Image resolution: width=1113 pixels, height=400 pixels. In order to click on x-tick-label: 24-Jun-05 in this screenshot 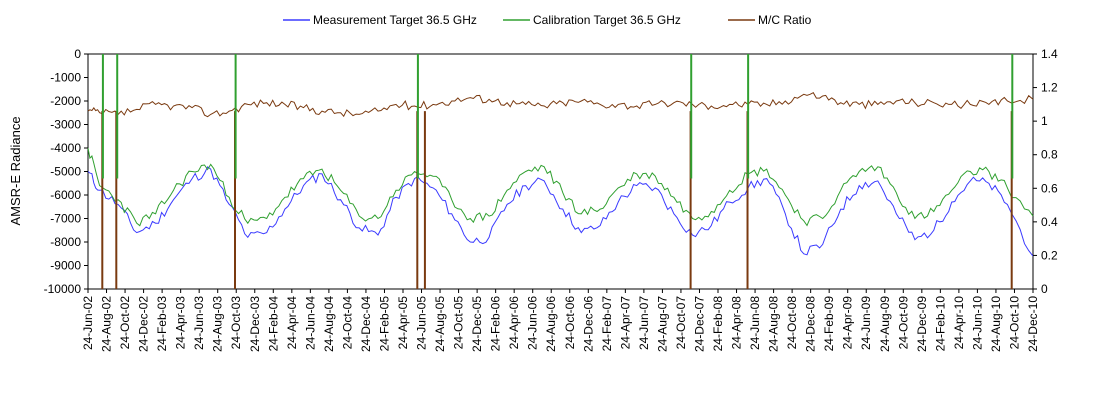, I will do `click(422, 323)`.